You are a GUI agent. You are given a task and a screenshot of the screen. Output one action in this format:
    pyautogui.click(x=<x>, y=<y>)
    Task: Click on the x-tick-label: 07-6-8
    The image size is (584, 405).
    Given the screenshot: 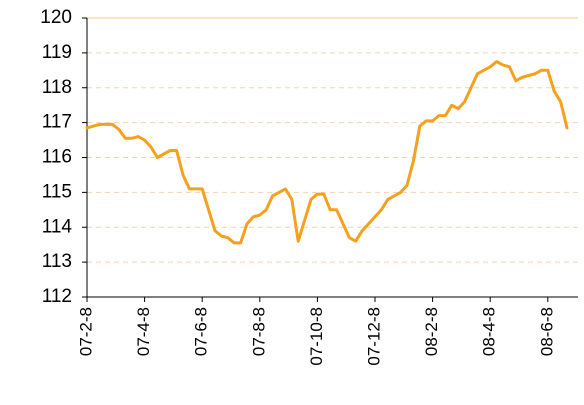 What is the action you would take?
    pyautogui.click(x=201, y=331)
    